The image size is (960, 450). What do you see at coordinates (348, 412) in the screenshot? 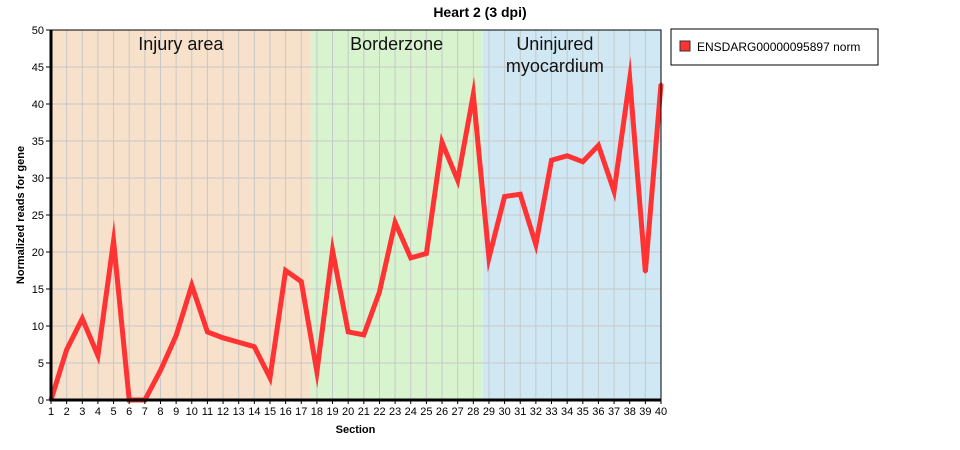
I see `x-tick-label: 20` at bounding box center [348, 412].